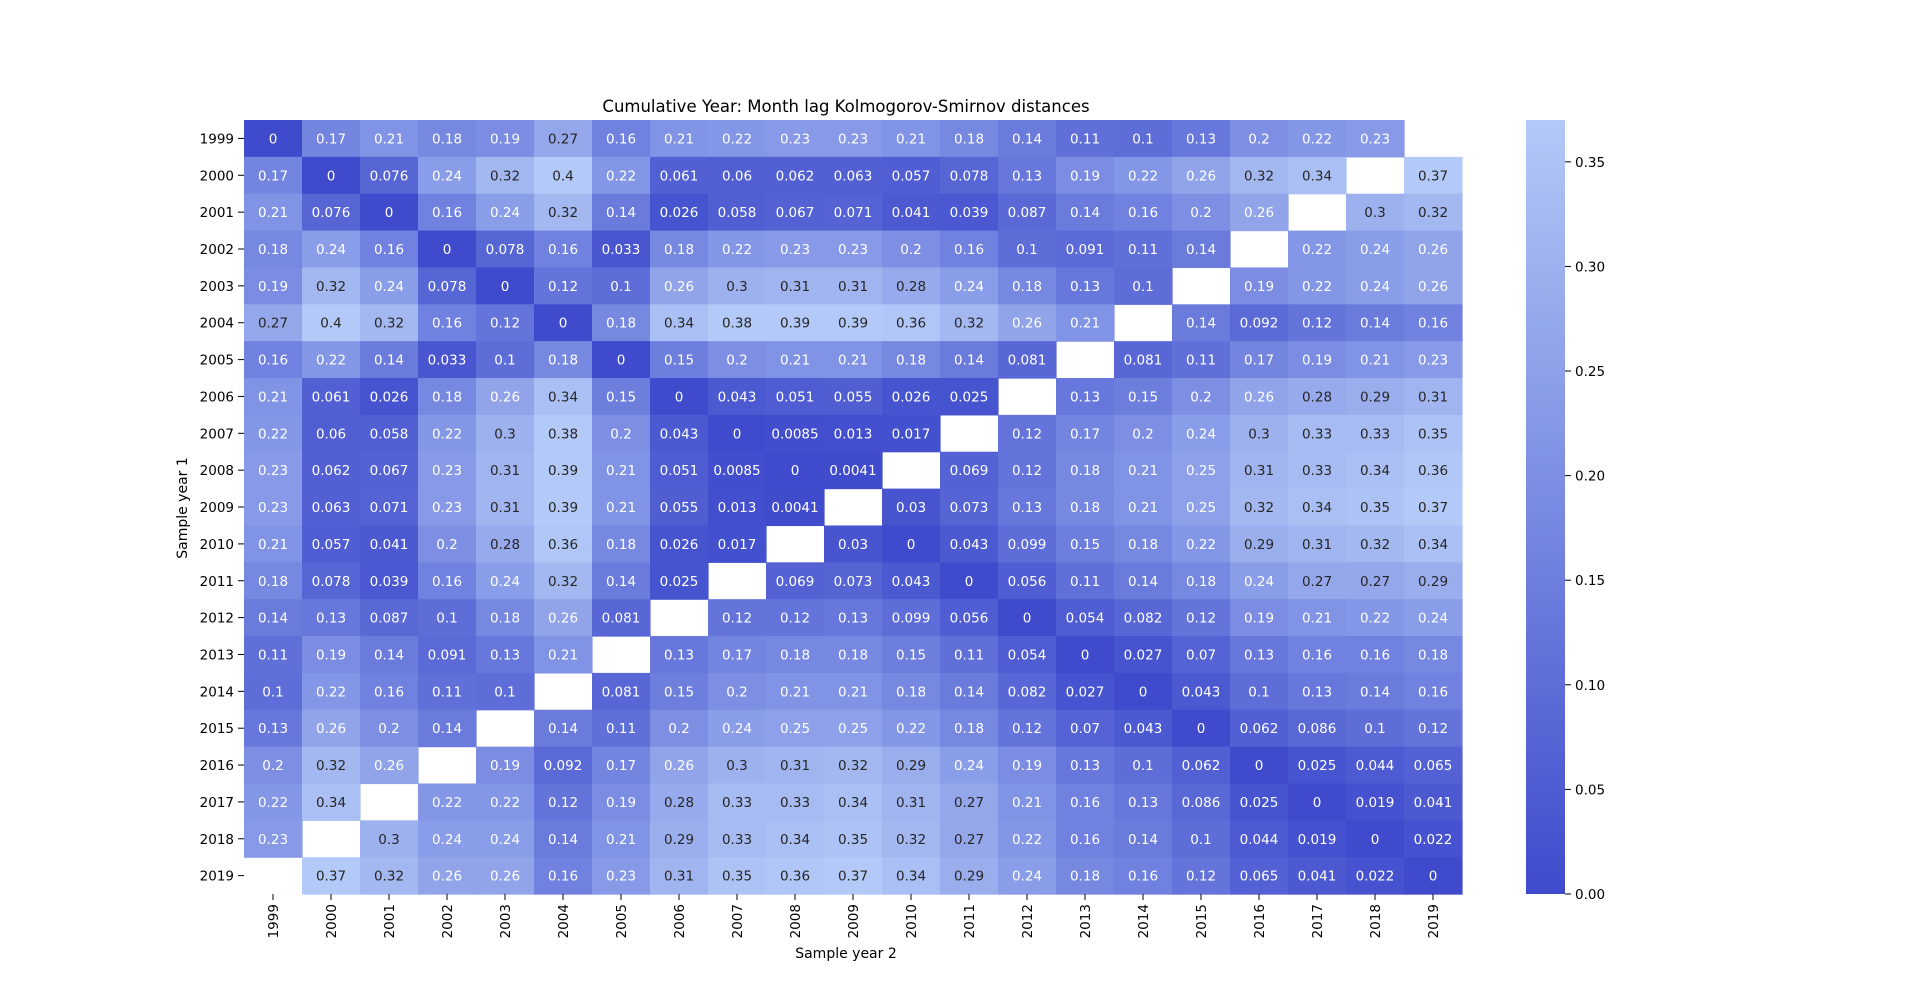 Image resolution: width=1920 pixels, height=992 pixels. What do you see at coordinates (794, 434) in the screenshot?
I see `cell-value-label: 0.0085` at bounding box center [794, 434].